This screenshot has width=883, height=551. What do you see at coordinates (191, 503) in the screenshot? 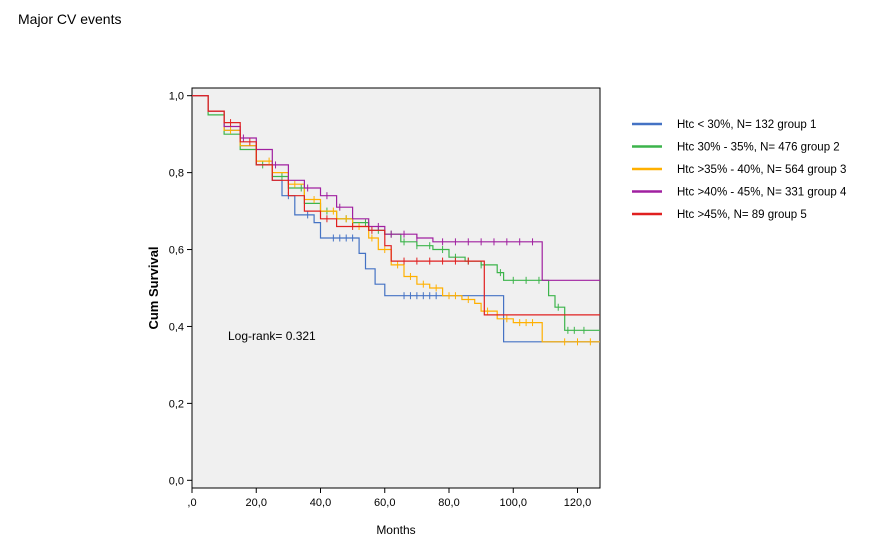
I see `x-tick-label: ,0` at bounding box center [191, 503].